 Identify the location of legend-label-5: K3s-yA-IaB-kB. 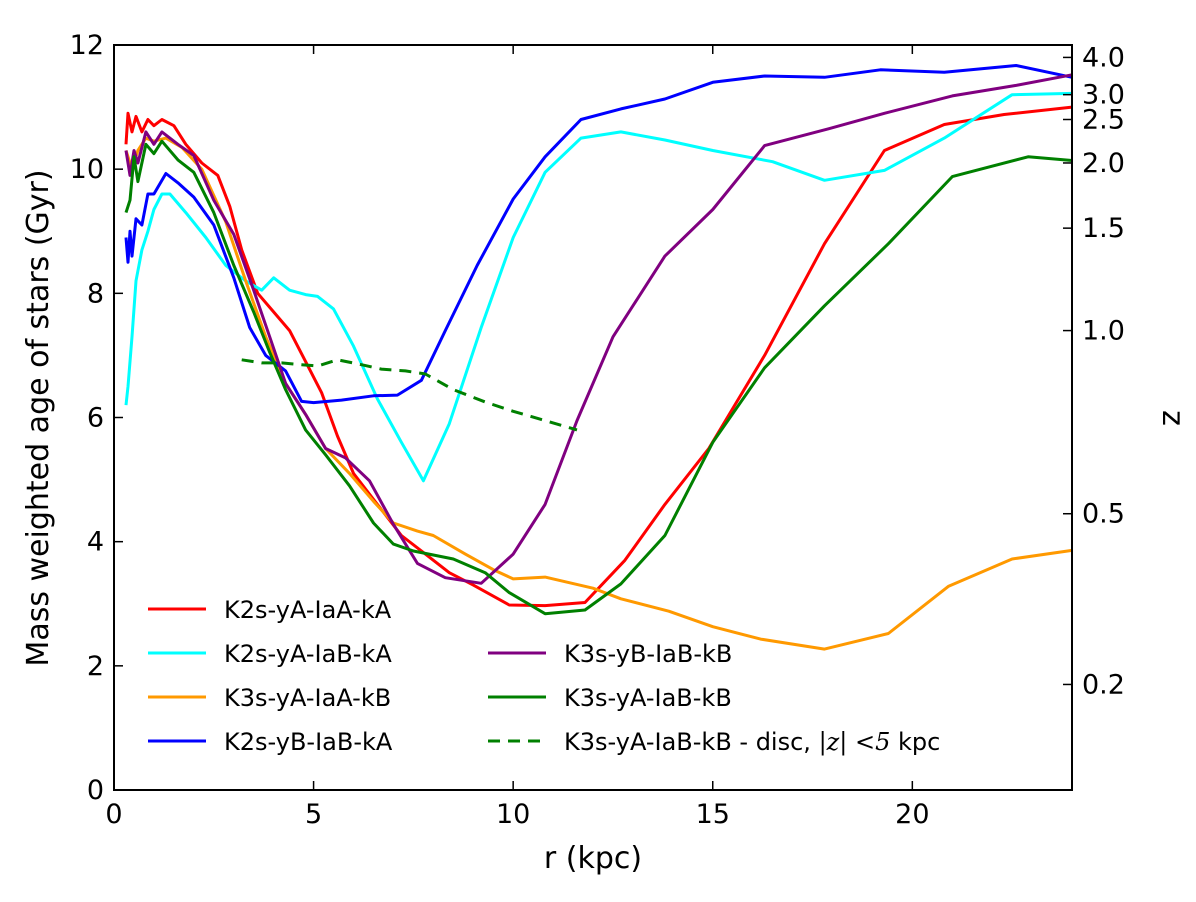
(648, 698).